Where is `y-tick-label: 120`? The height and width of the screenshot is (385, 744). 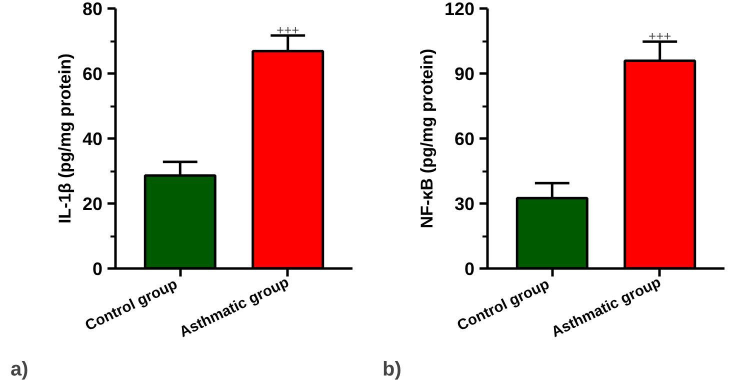 y-tick-label: 120 is located at coordinates (459, 9).